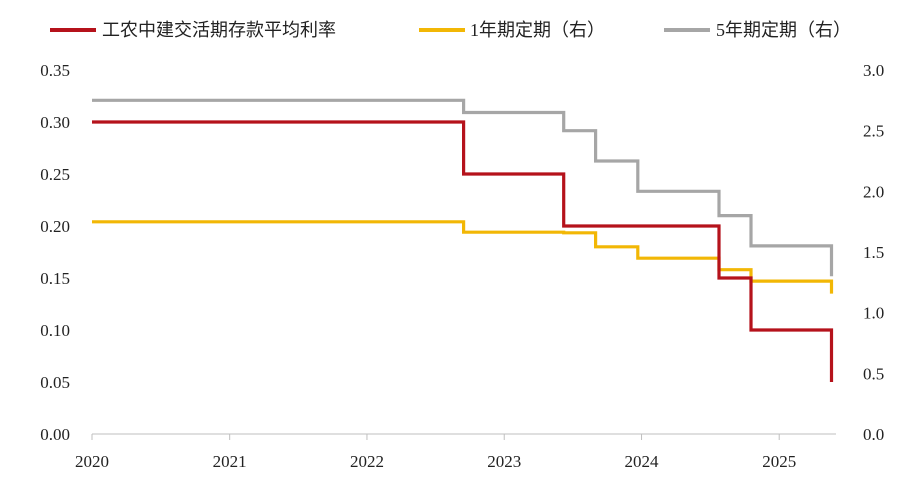 This screenshot has width=924, height=483. What do you see at coordinates (873, 131) in the screenshot?
I see `y-right-tick-label: 2.5` at bounding box center [873, 131].